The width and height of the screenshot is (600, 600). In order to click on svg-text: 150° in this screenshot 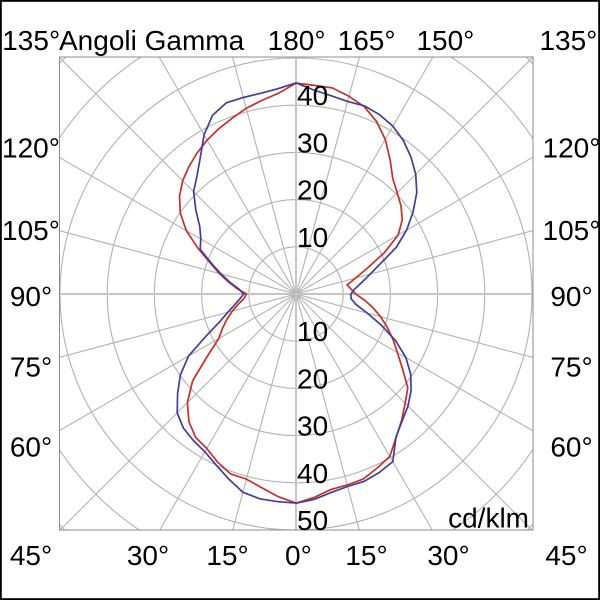, I will do `click(445, 40)`.